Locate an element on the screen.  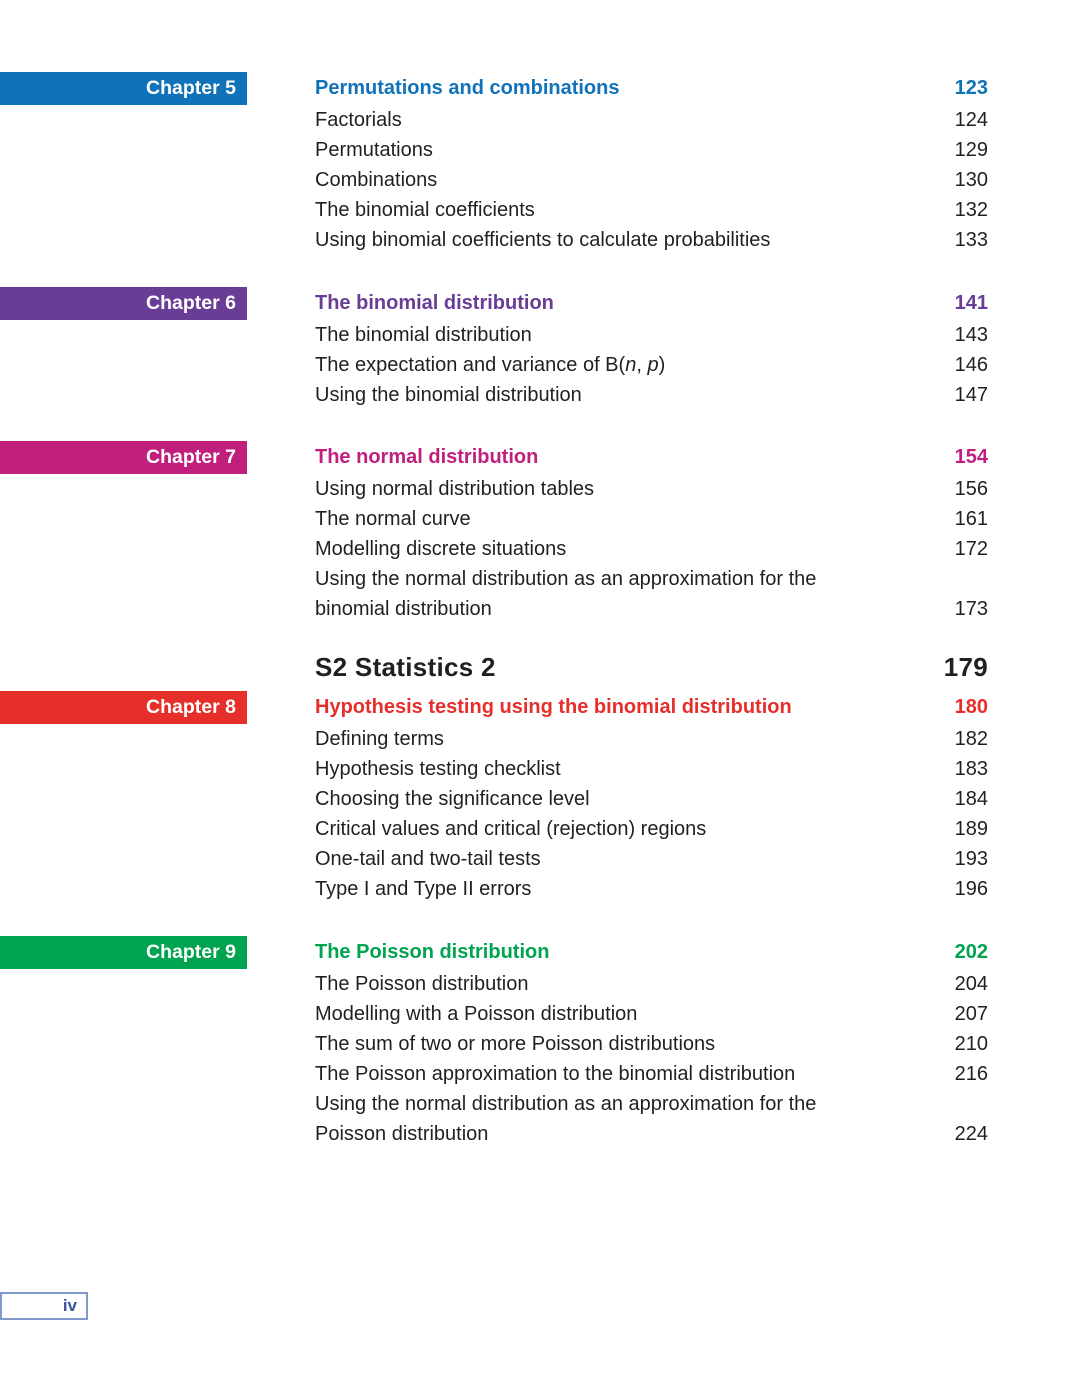
toc-entry-page: 189 is located at coordinates (971, 829).